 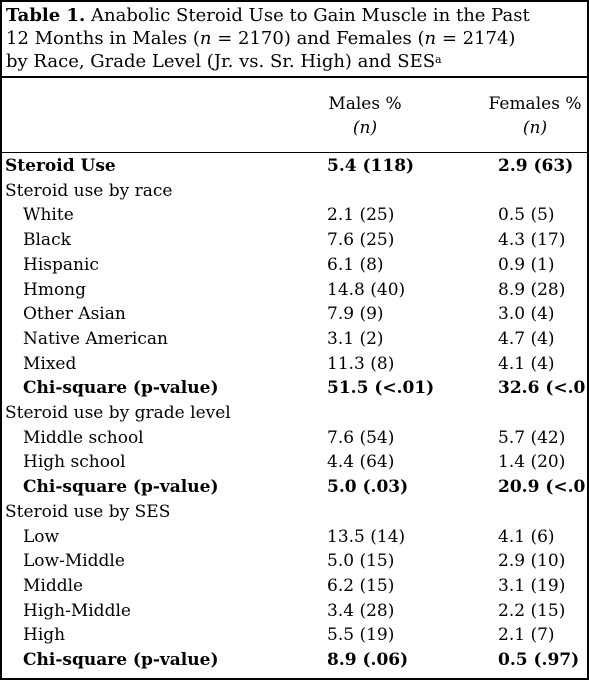 What do you see at coordinates (438, 59) in the screenshot?
I see `caption-footnote-mark: a` at bounding box center [438, 59].